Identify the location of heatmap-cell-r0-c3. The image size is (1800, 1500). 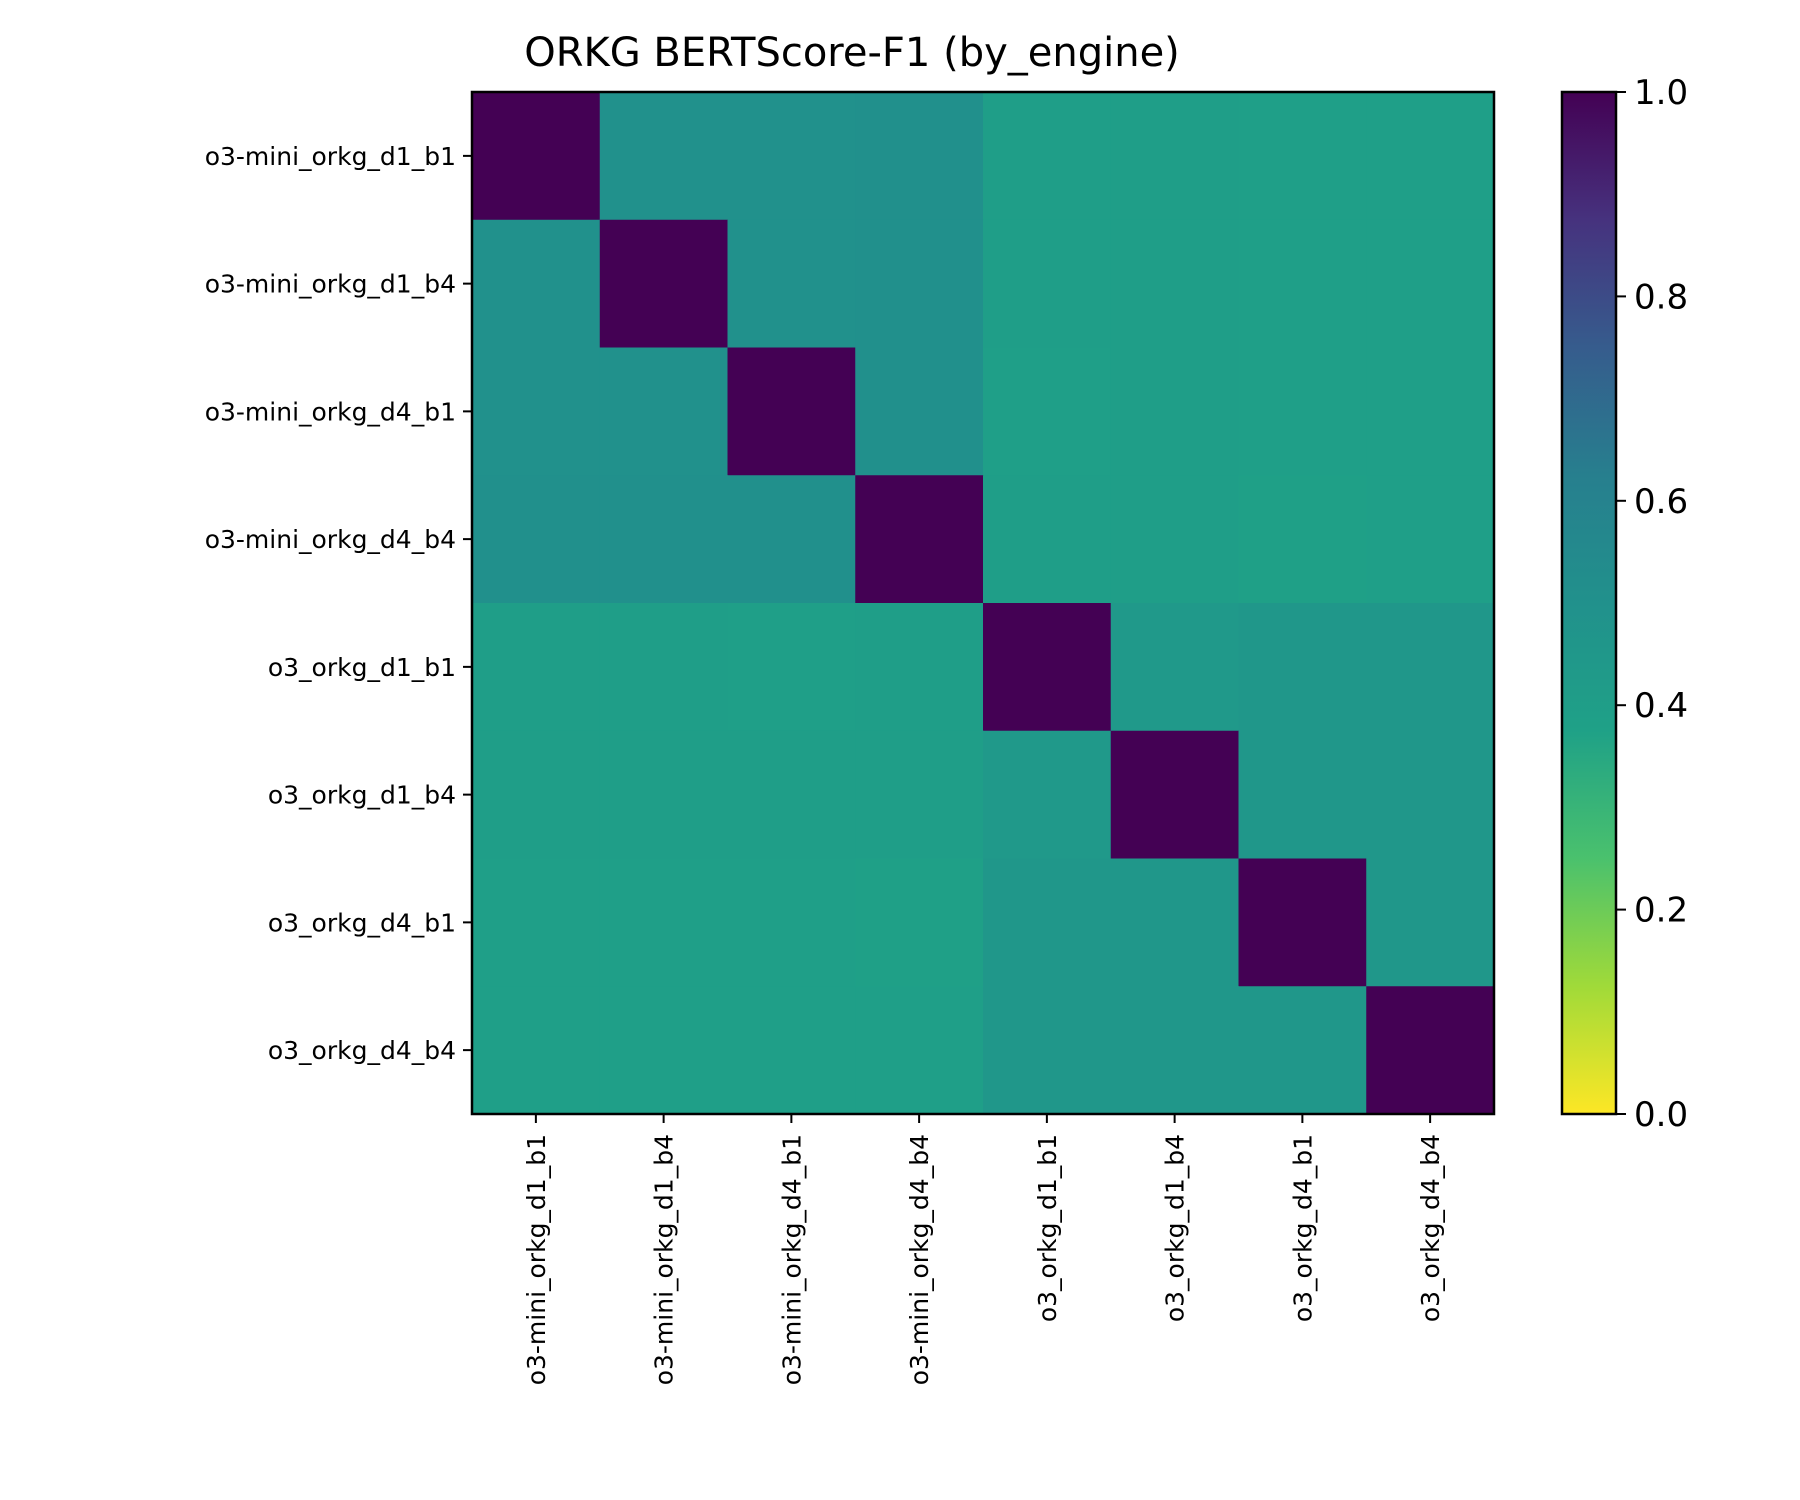
(919, 156).